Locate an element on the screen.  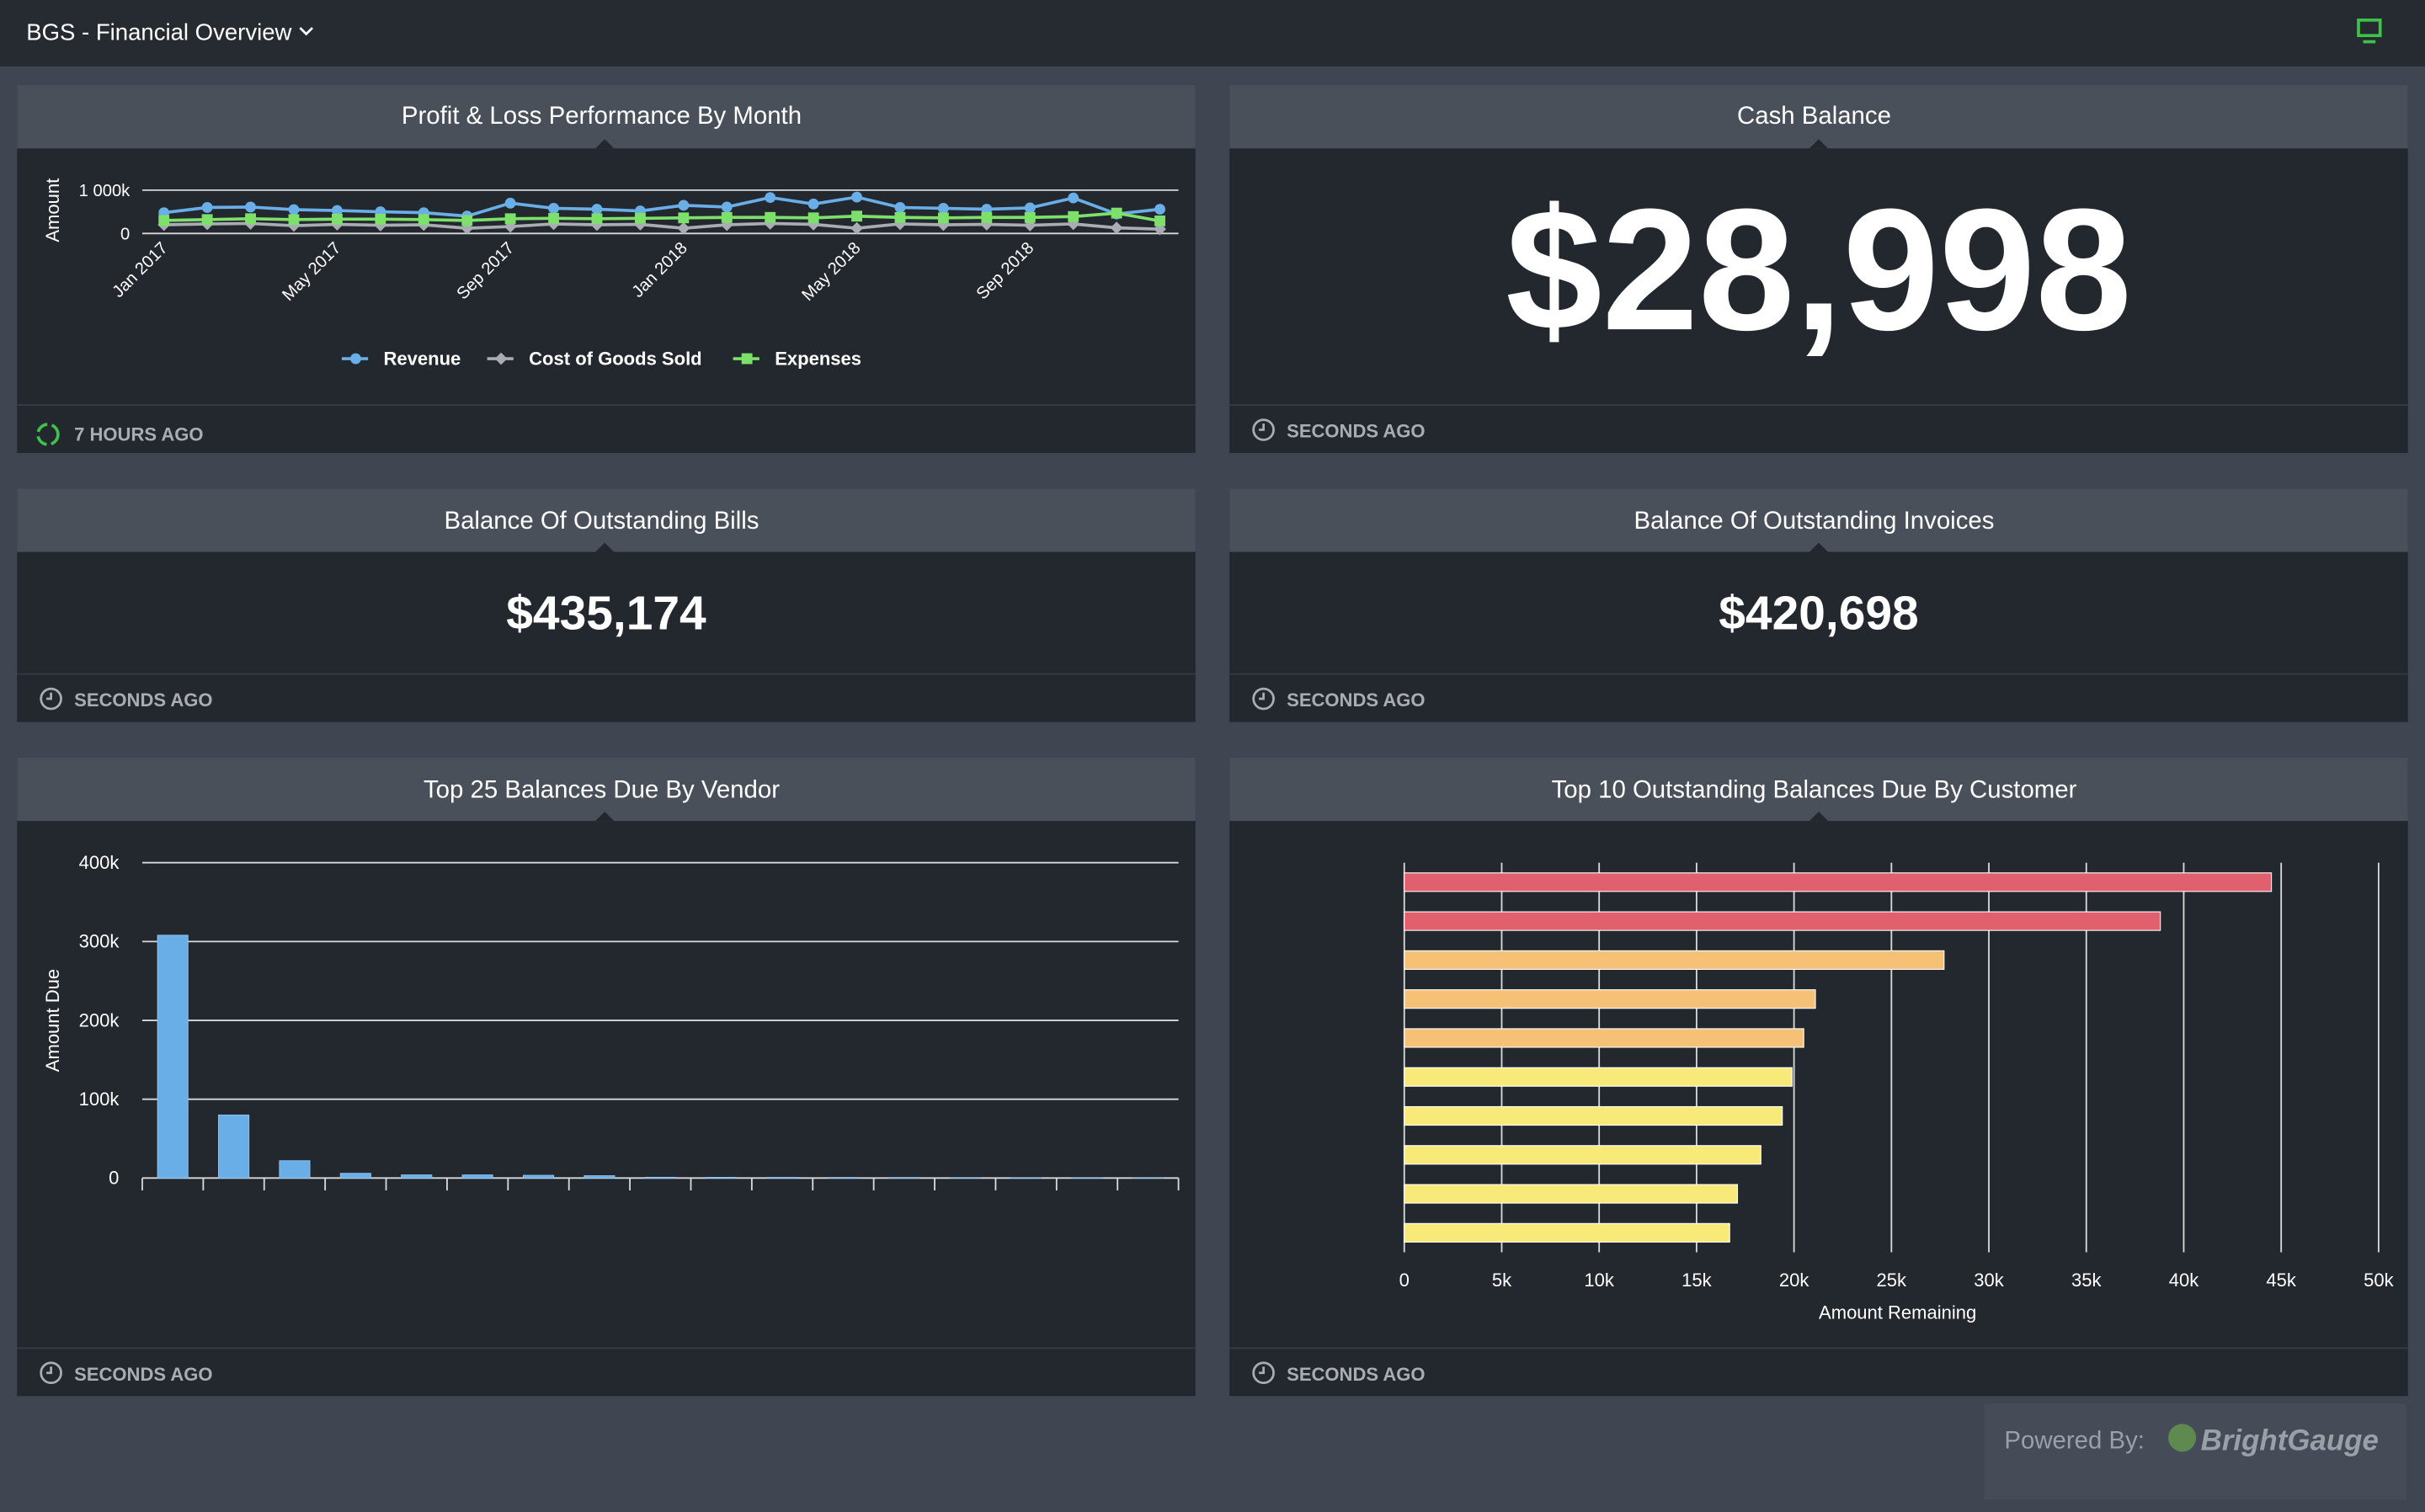
x-tick-label: 5k is located at coordinates (1502, 1281).